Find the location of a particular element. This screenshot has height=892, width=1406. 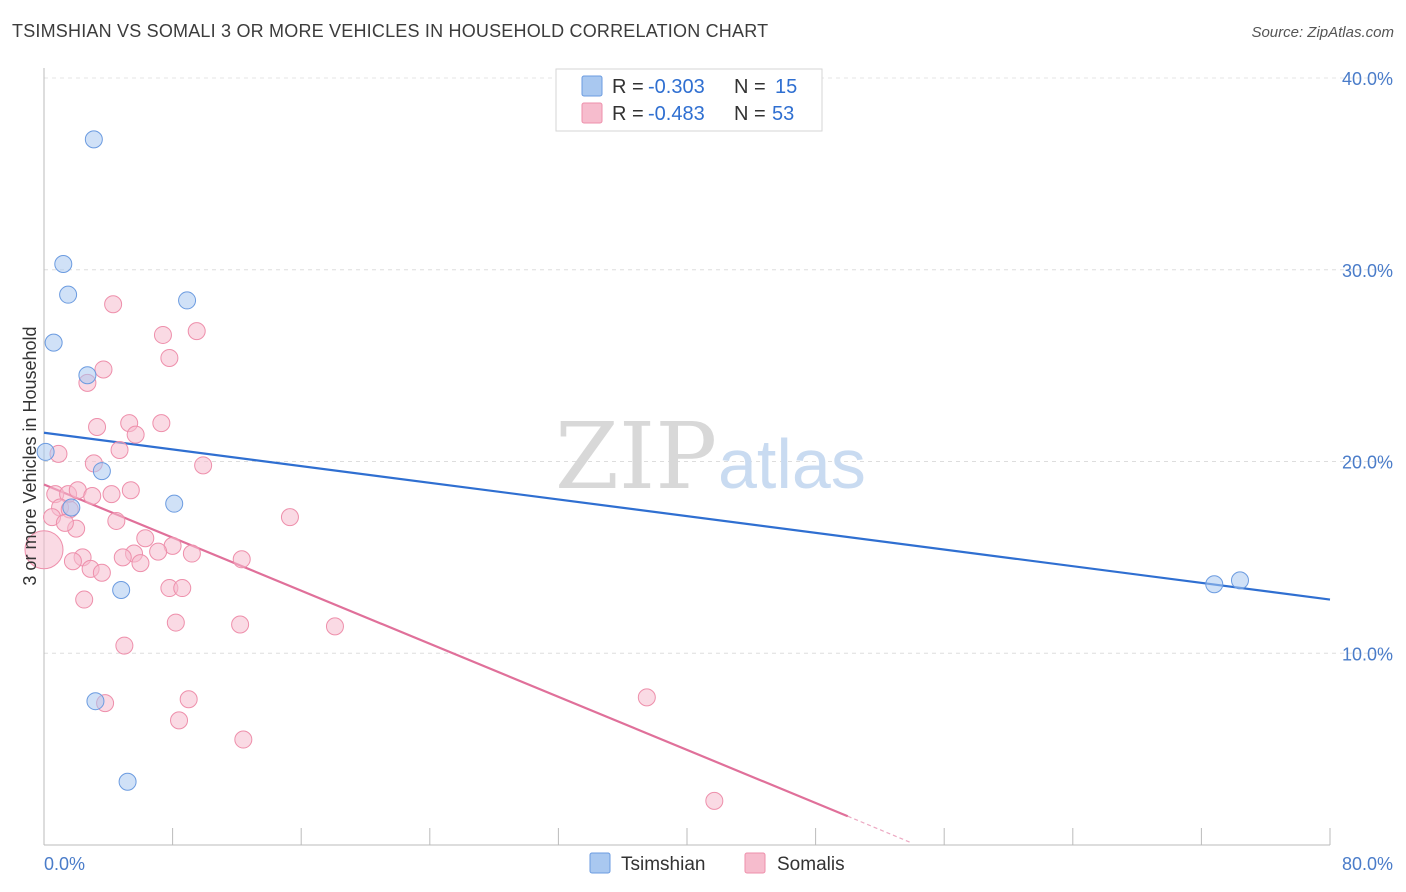

watermark-atlas: atlas is located at coordinates (792, 464).